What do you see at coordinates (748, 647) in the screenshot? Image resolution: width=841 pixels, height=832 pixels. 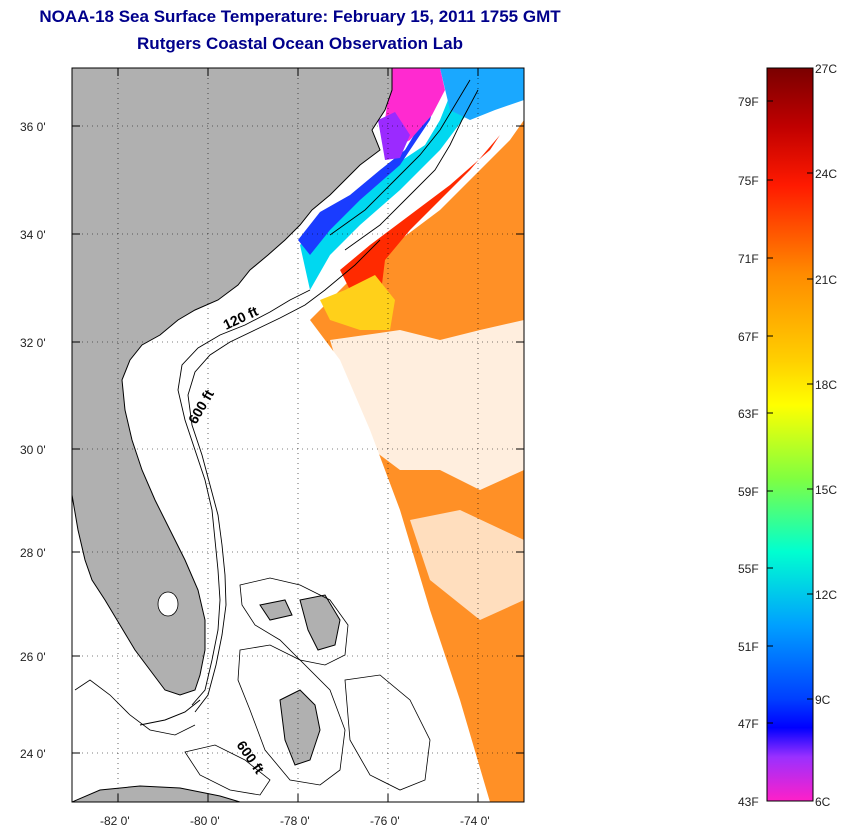 I see `colorbar-f-51: 51F` at bounding box center [748, 647].